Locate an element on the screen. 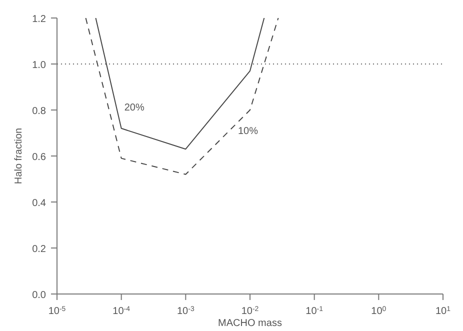  y-tick-label: 0.4 is located at coordinates (39, 203).